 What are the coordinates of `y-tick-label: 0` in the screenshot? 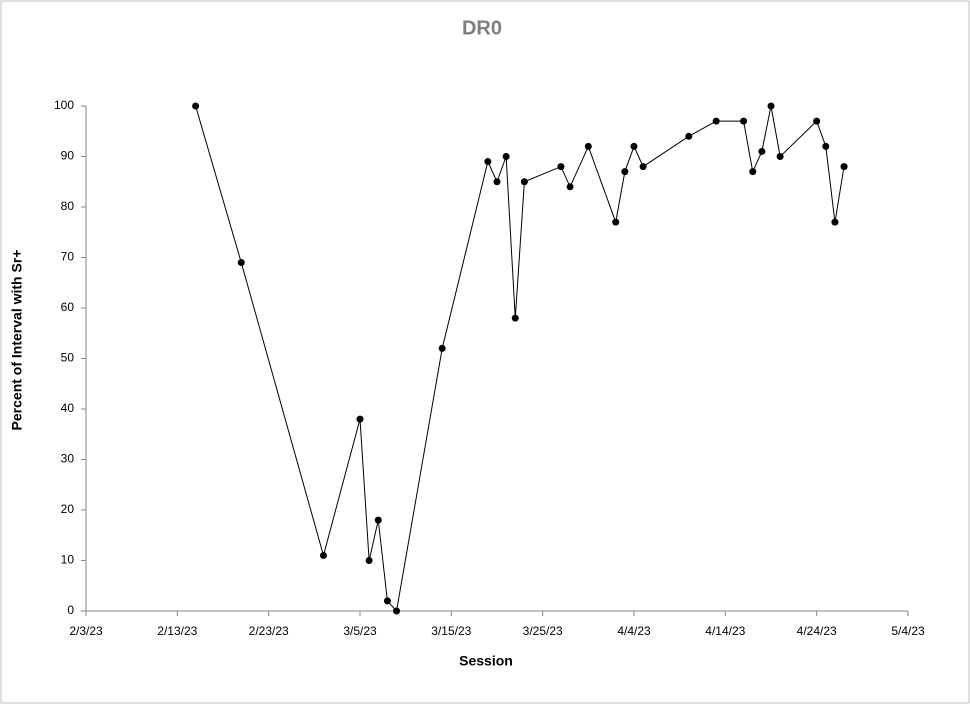 It's located at (70, 610).